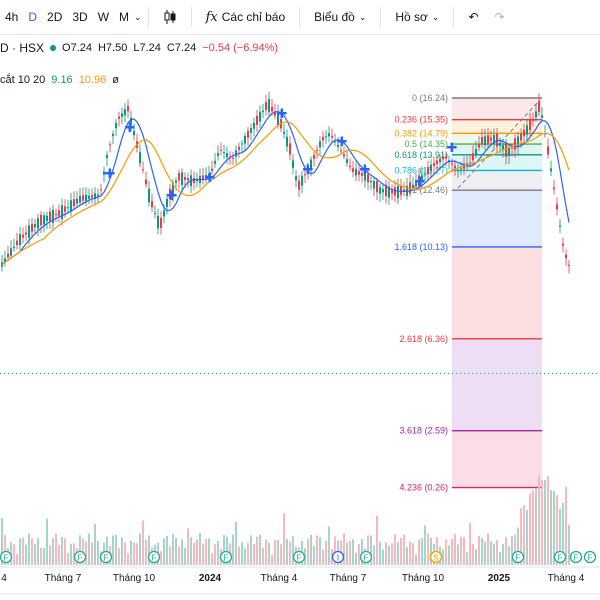  What do you see at coordinates (423, 431) in the screenshot?
I see `fib-level-label: 3.618 (2.59)` at bounding box center [423, 431].